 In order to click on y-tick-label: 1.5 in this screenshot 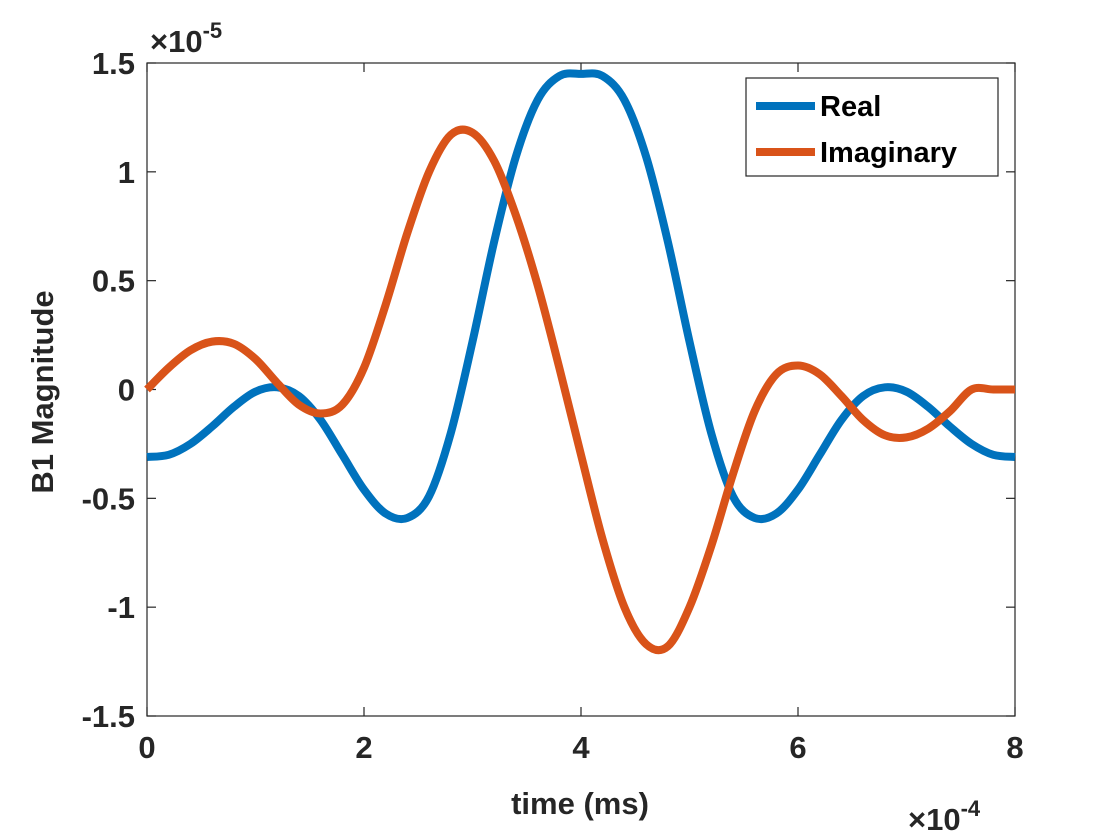, I will do `click(113, 63)`.